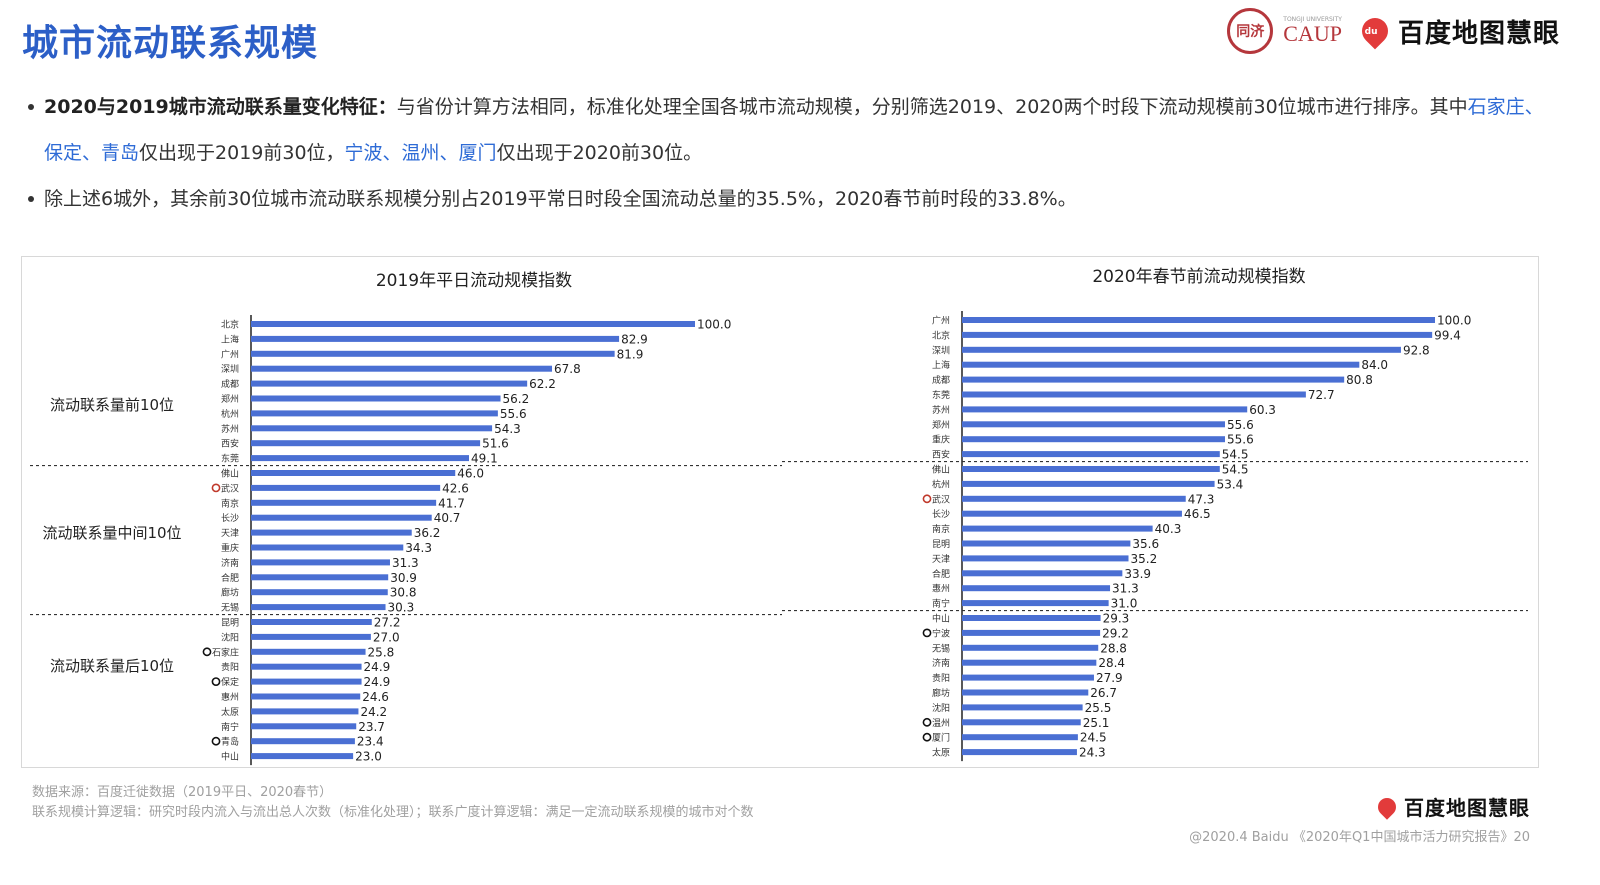 The image size is (1600, 885). Describe the element at coordinates (1124, 604) in the screenshot. I see `value-label-南宁: 31.0` at that location.